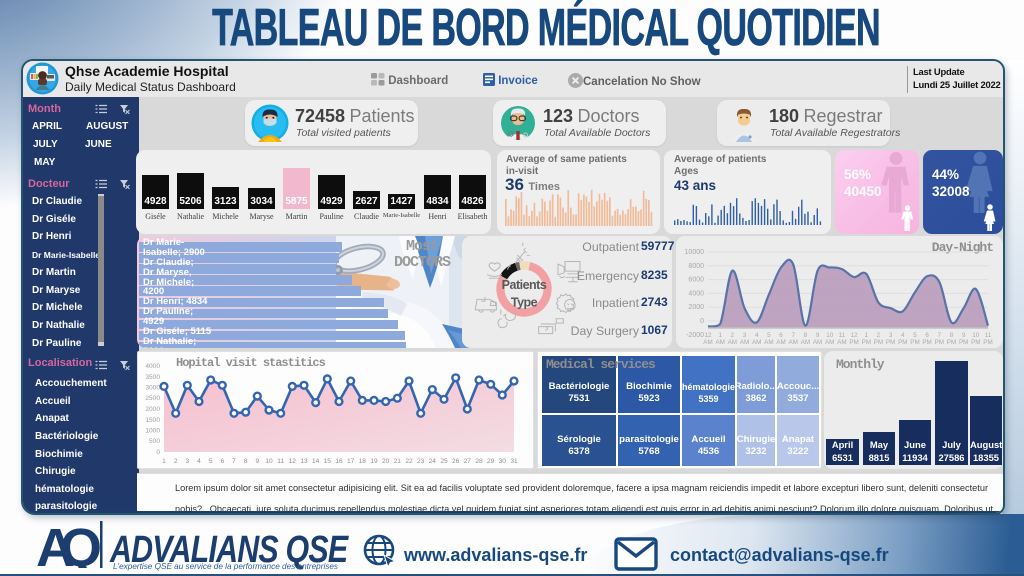 Image resolution: width=1024 pixels, height=576 pixels. Describe the element at coordinates (433, 461) in the screenshot. I see `svg-text: 24` at that location.